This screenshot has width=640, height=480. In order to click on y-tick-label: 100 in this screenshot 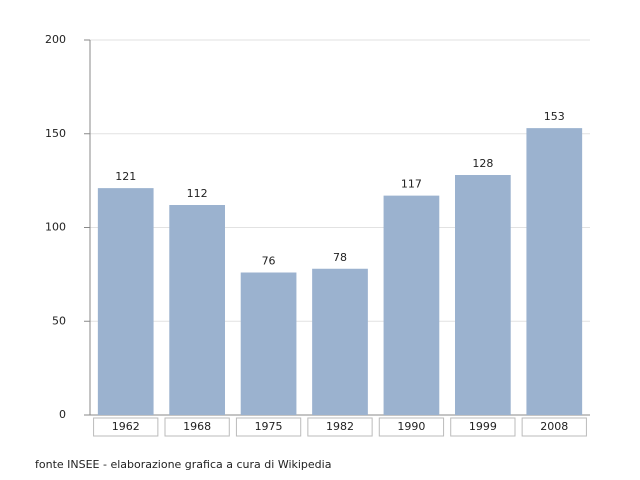, I will do `click(55, 227)`.